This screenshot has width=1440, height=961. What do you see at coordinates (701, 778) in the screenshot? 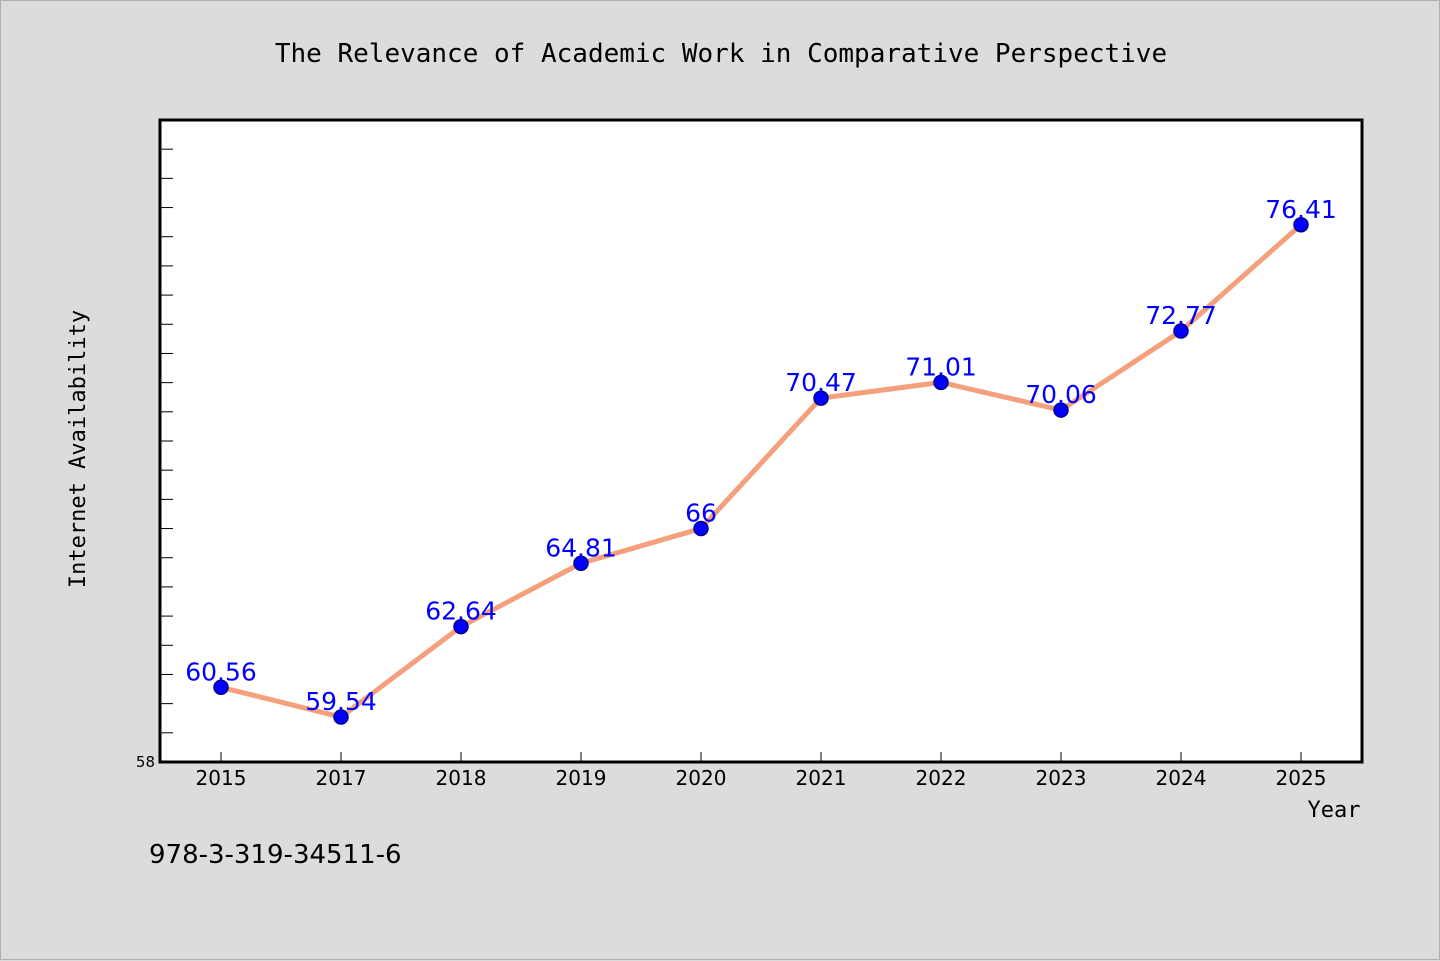
I see `x-tick-label: 2020` at bounding box center [701, 778].